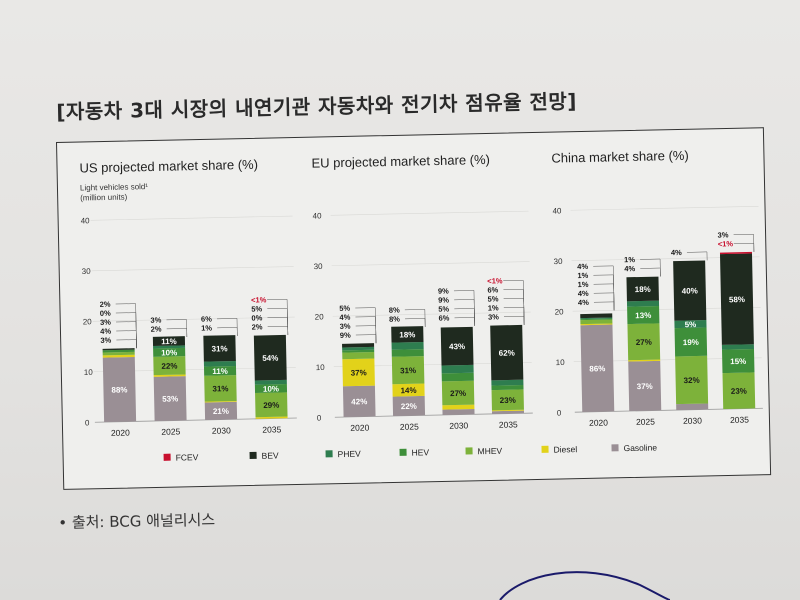 The width and height of the screenshot is (800, 600). I want to click on legend-label: PHEV, so click(349, 454).